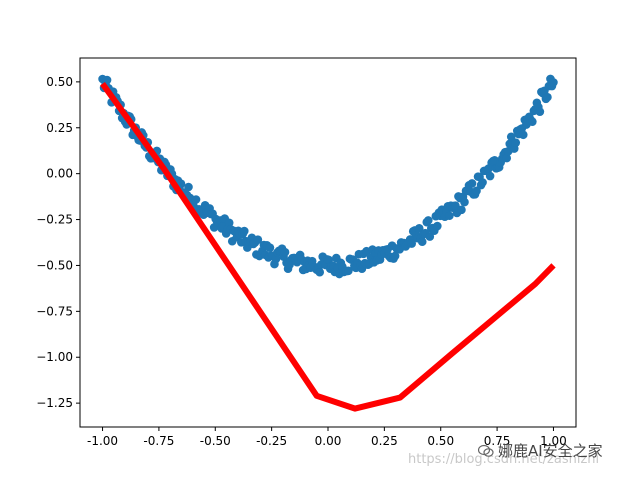 Image resolution: width=640 pixels, height=480 pixels. What do you see at coordinates (440, 441) in the screenshot?
I see `x-tick-label: 0.50` at bounding box center [440, 441].